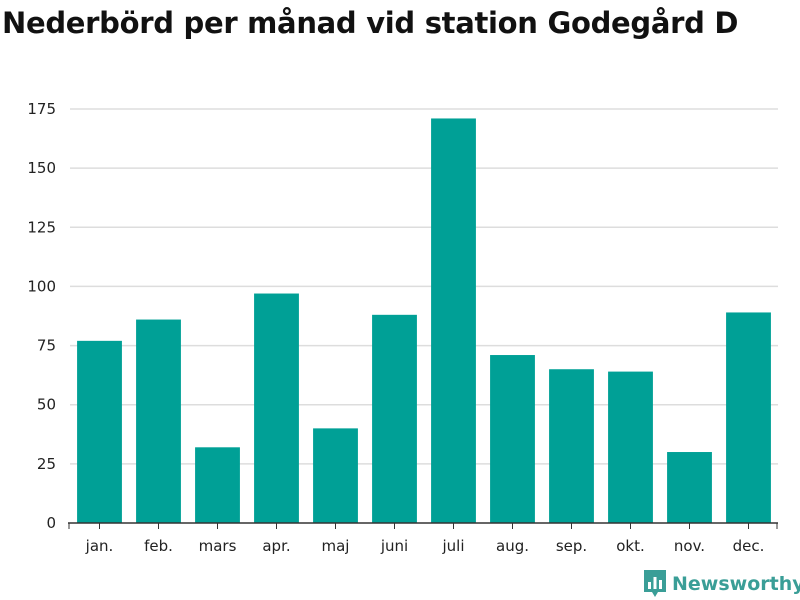  Describe the element at coordinates (749, 546) in the screenshot. I see `x-tick-label: dec.` at that location.